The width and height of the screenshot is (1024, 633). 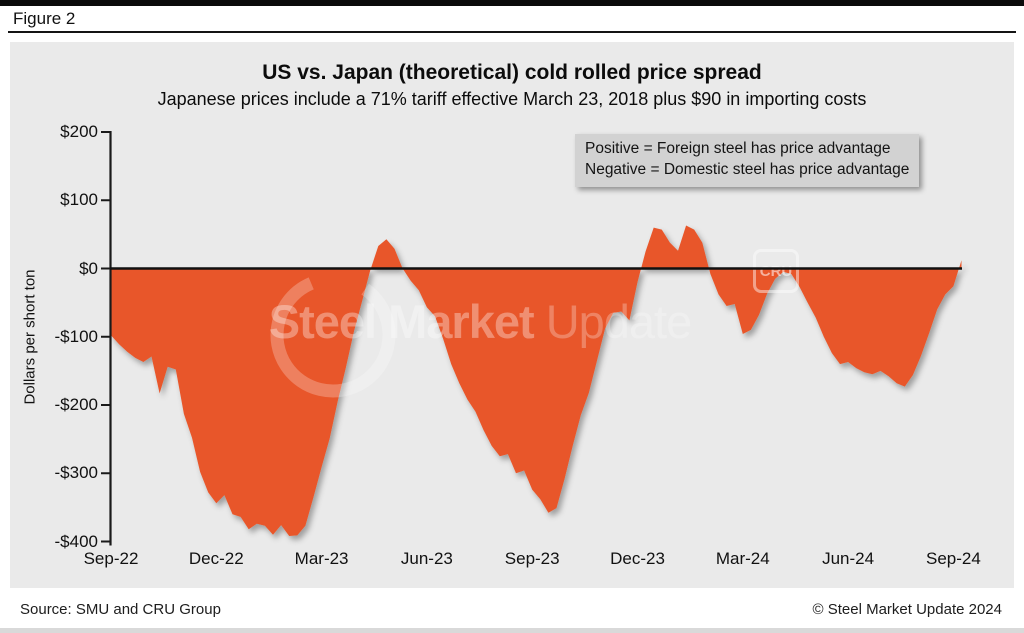 What do you see at coordinates (953, 558) in the screenshot?
I see `x-tick-label: Sep-24` at bounding box center [953, 558].